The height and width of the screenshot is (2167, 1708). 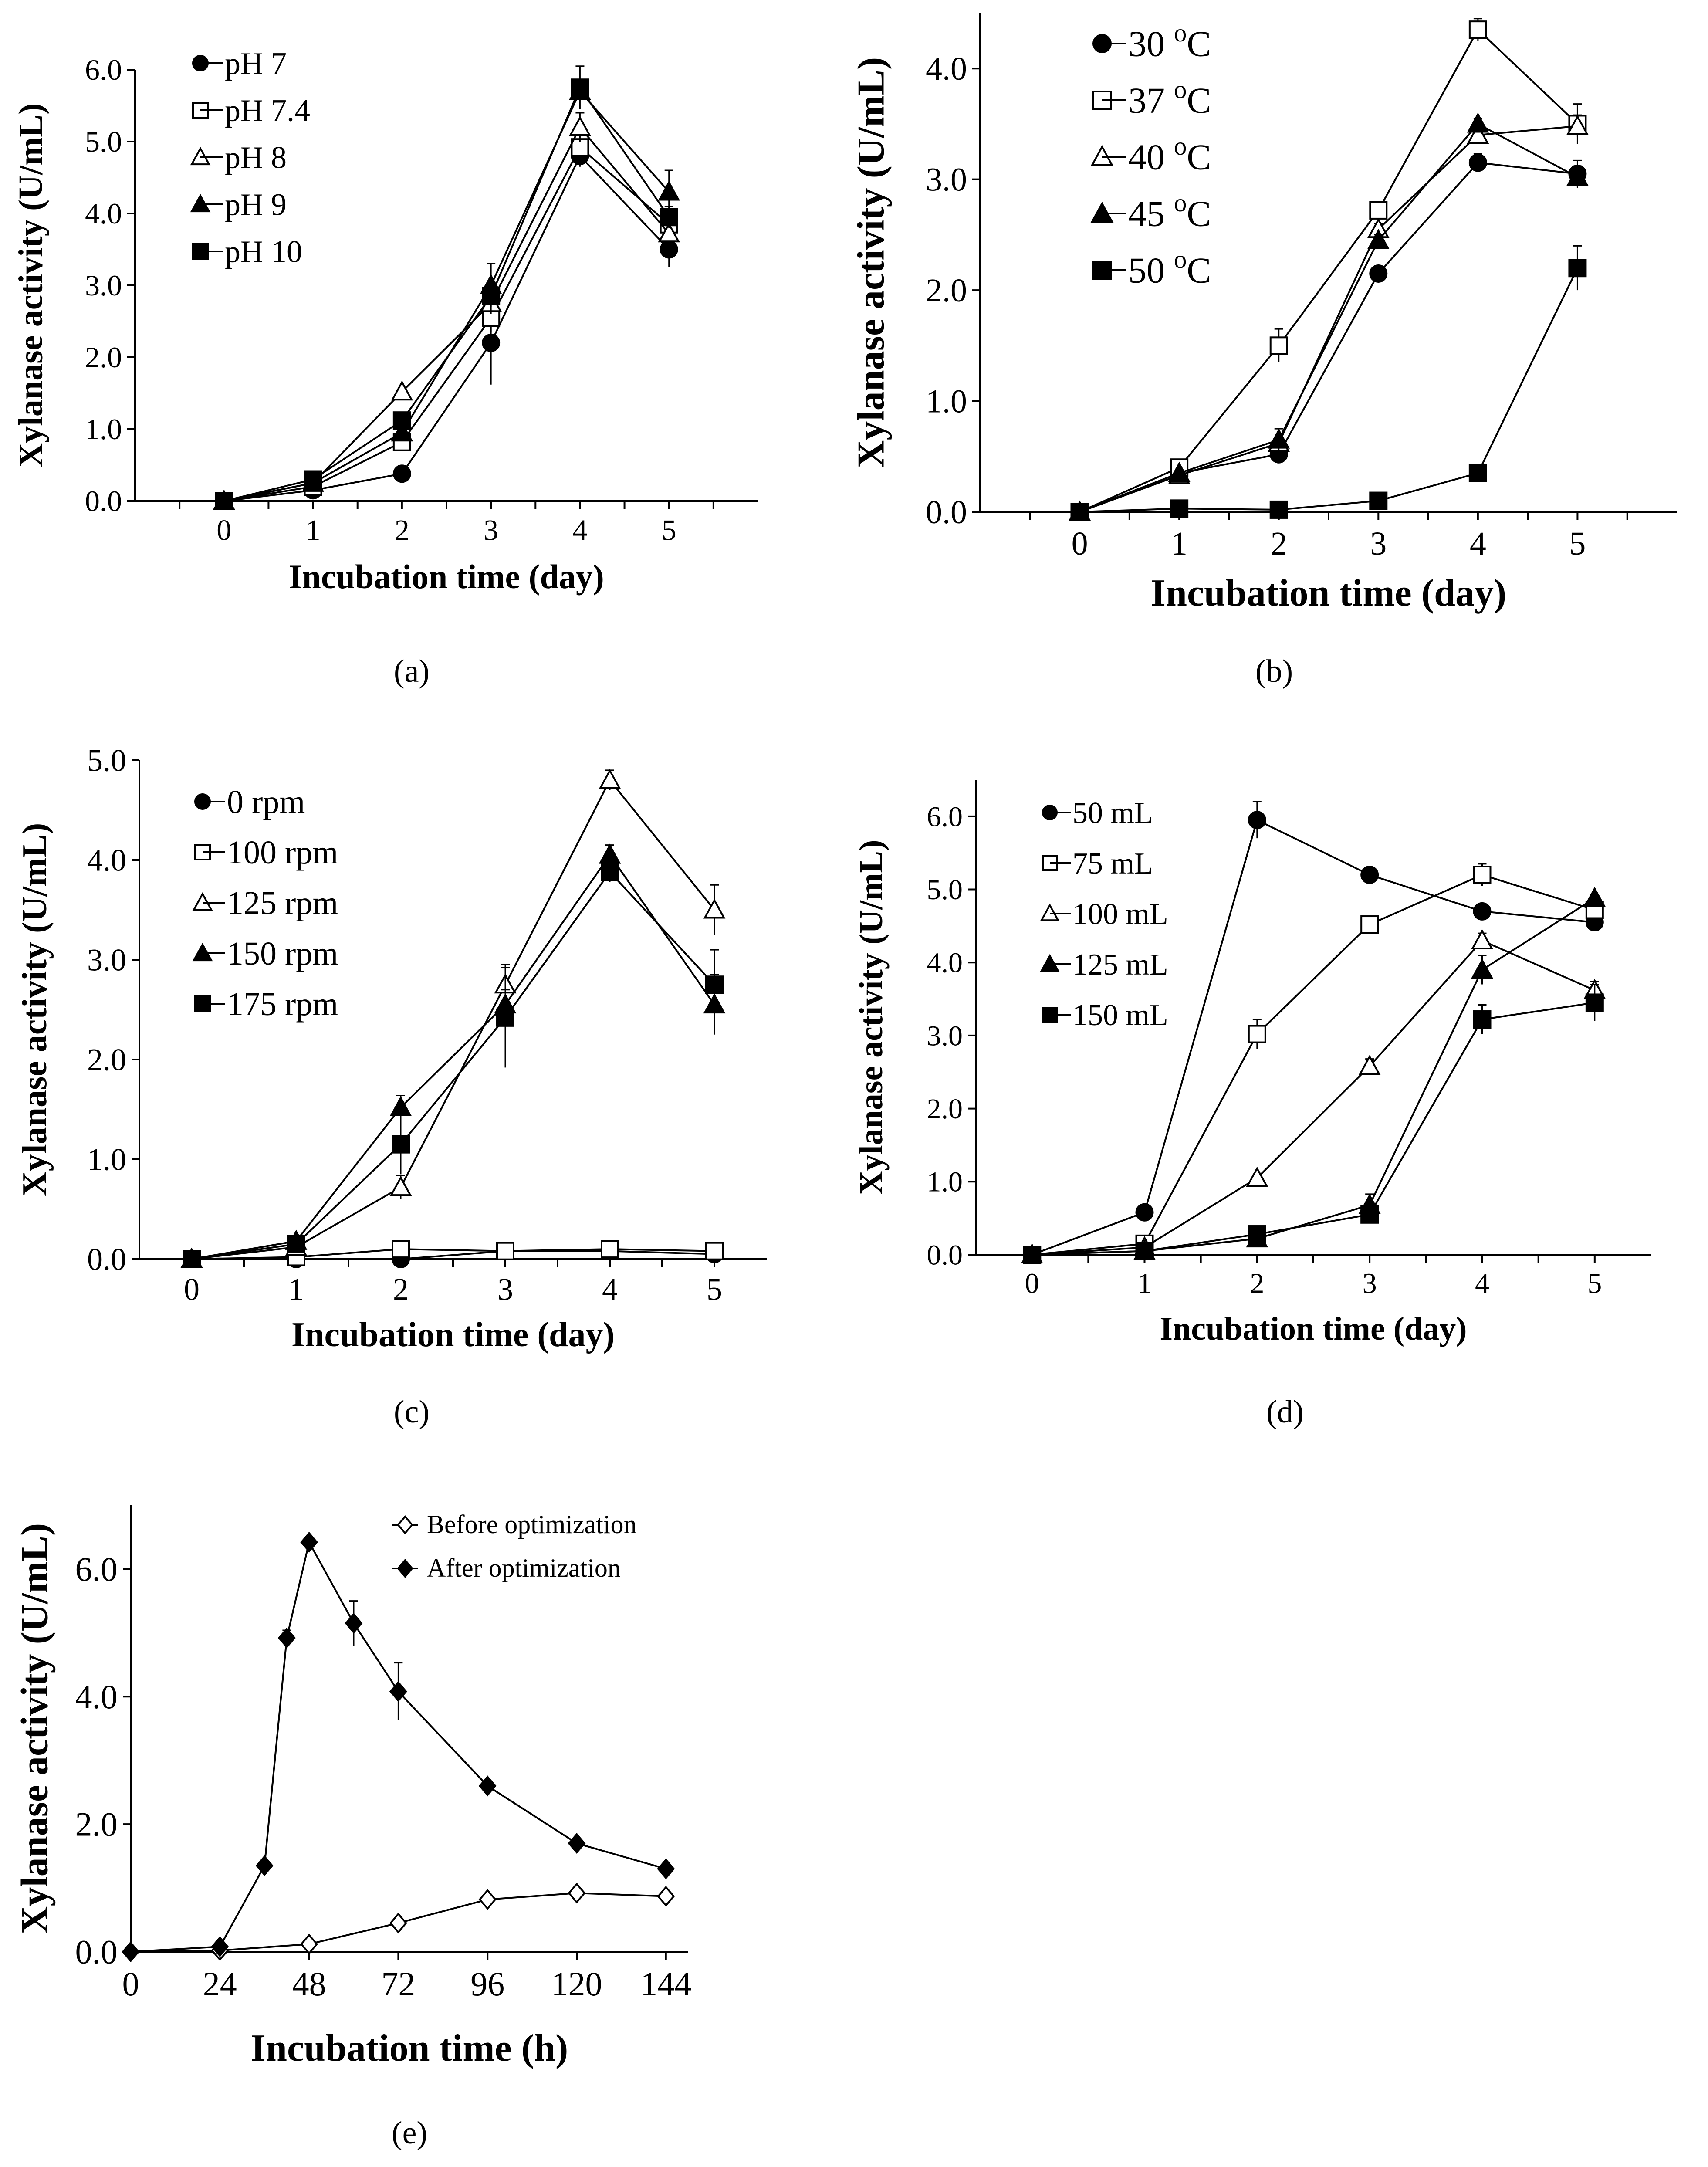 I want to click on legend-label-unit: C, so click(x=1199, y=157).